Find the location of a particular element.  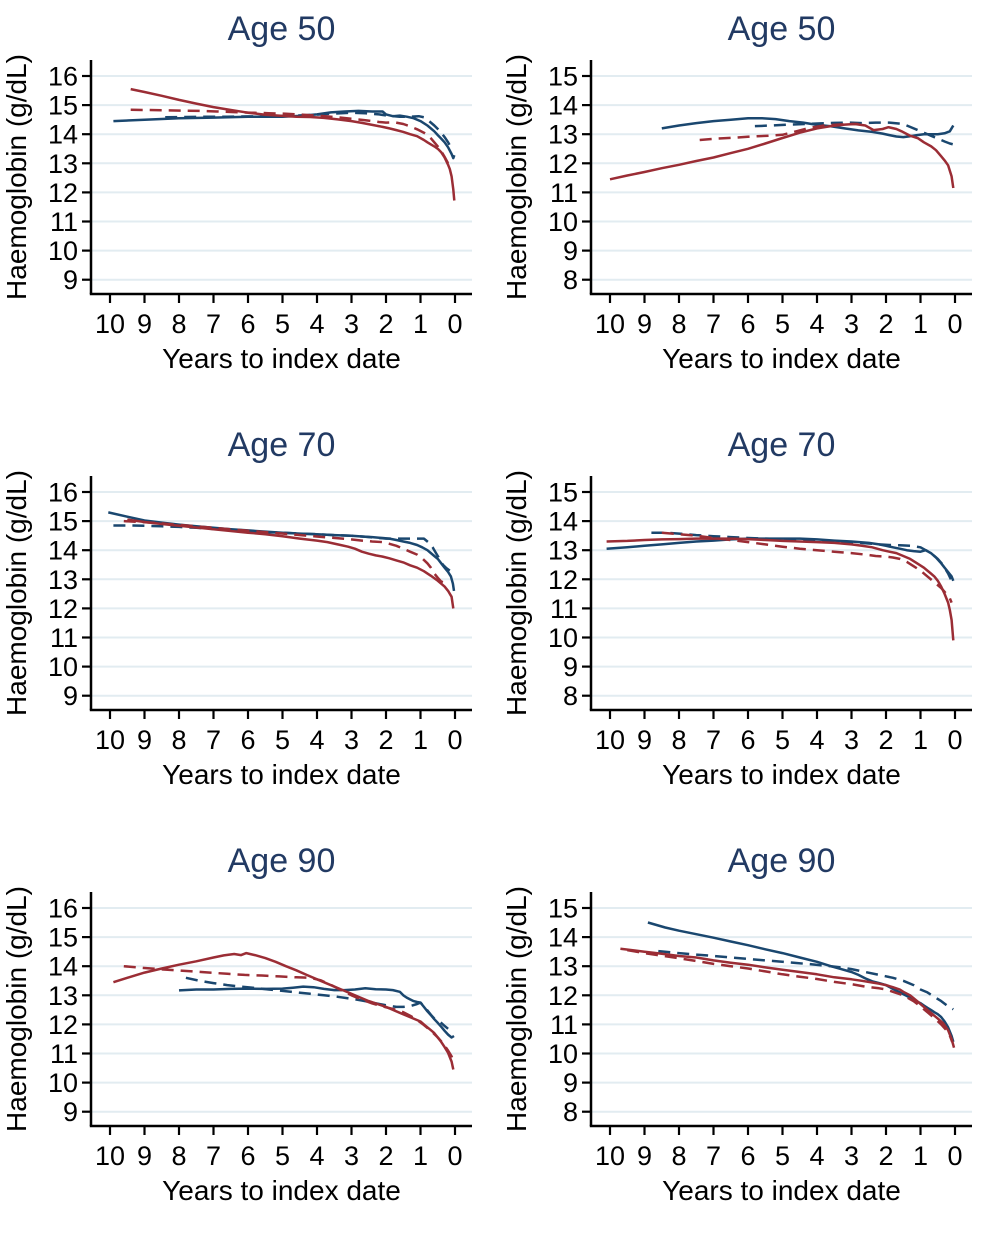

series-navy-solid-line is located at coordinates (316, 1012).